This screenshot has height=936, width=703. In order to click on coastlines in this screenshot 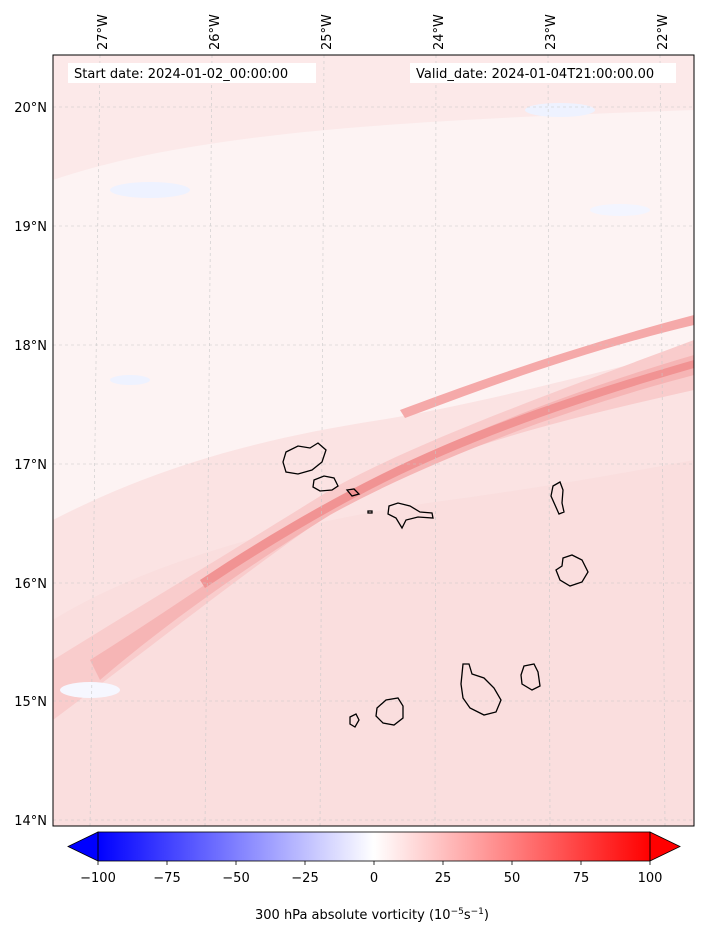, I will do `click(435, 585)`.